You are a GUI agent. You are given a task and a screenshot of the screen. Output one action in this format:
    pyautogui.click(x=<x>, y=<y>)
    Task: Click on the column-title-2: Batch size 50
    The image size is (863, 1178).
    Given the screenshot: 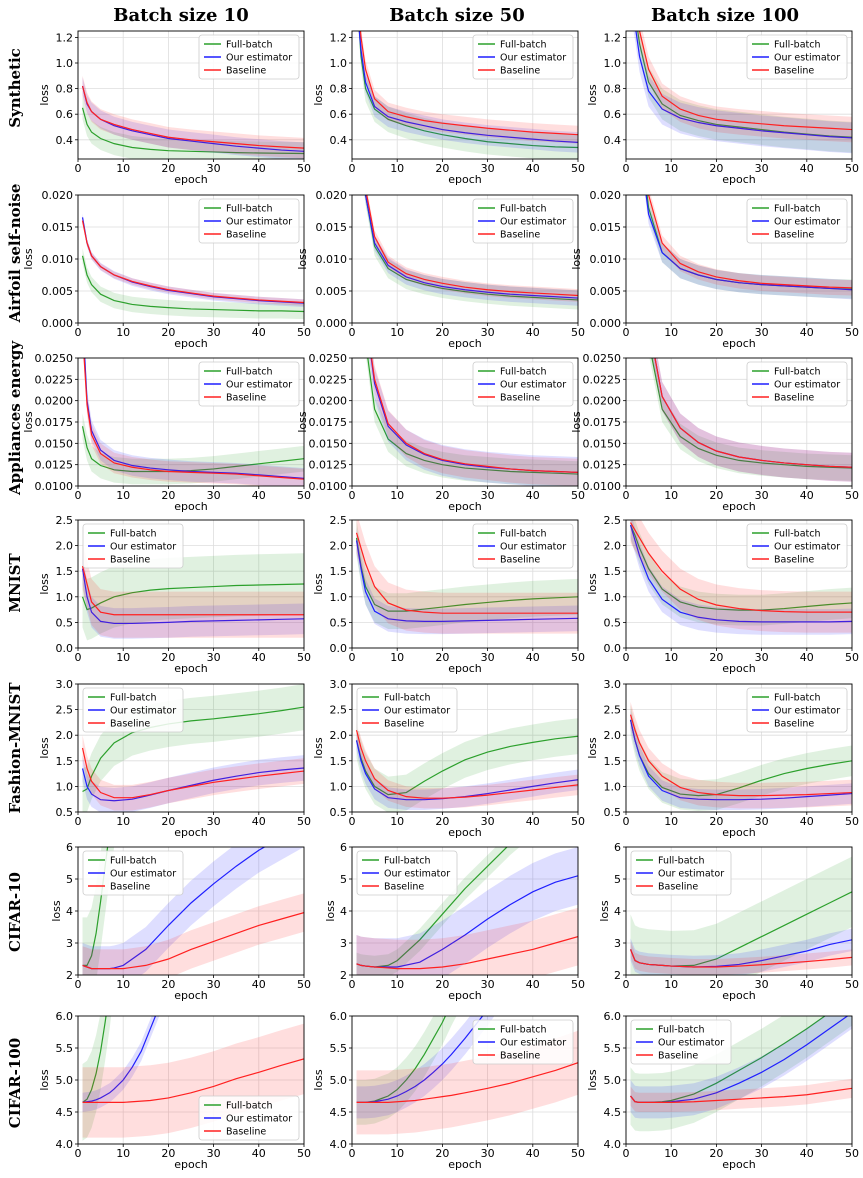 What is the action you would take?
    pyautogui.click(x=456, y=15)
    